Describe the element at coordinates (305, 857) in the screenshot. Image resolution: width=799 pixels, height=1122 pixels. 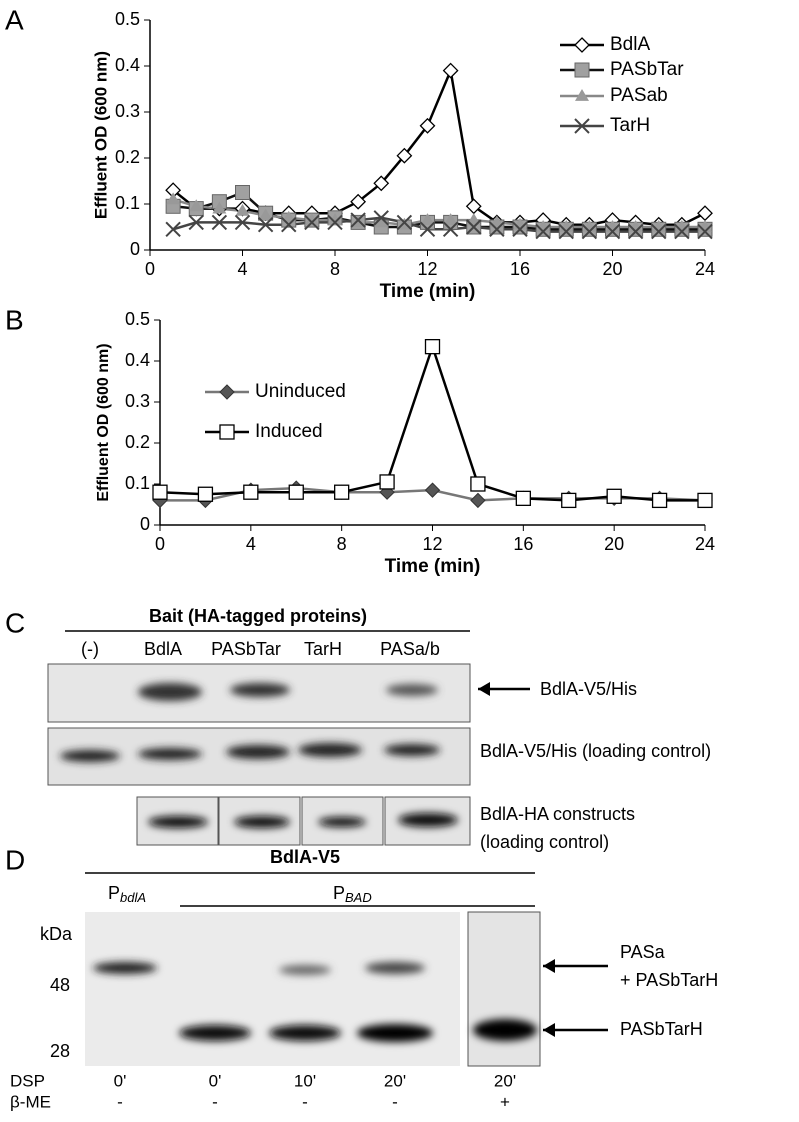
I see `title: BdlA-V5` at that location.